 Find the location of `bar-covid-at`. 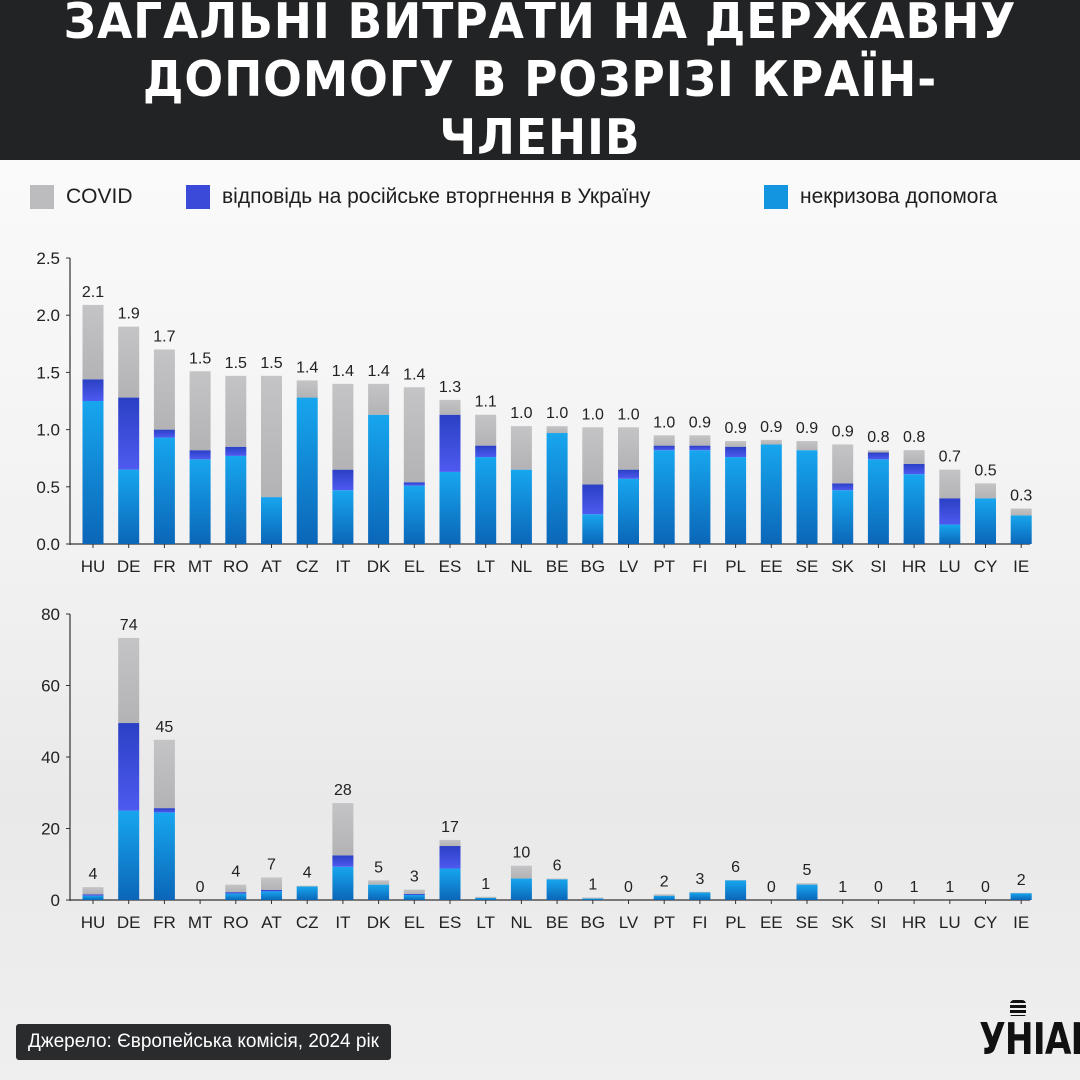

bar-covid-at is located at coordinates (271, 436).